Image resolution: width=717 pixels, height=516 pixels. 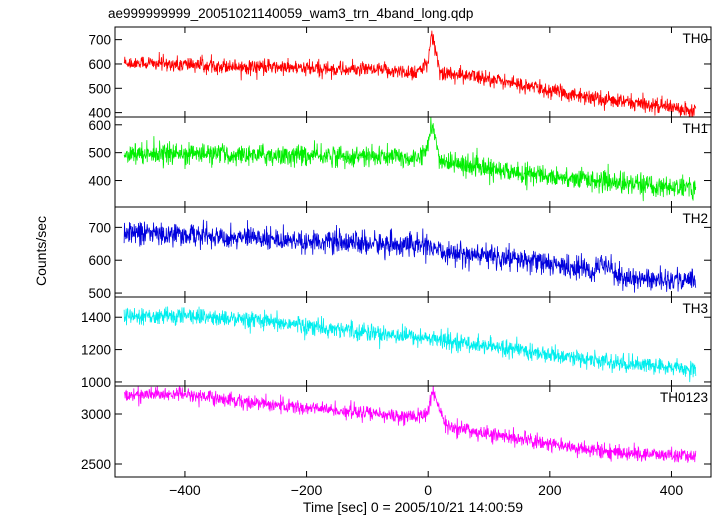 What do you see at coordinates (695, 308) in the screenshot?
I see `series-name-label: TH3` at bounding box center [695, 308].